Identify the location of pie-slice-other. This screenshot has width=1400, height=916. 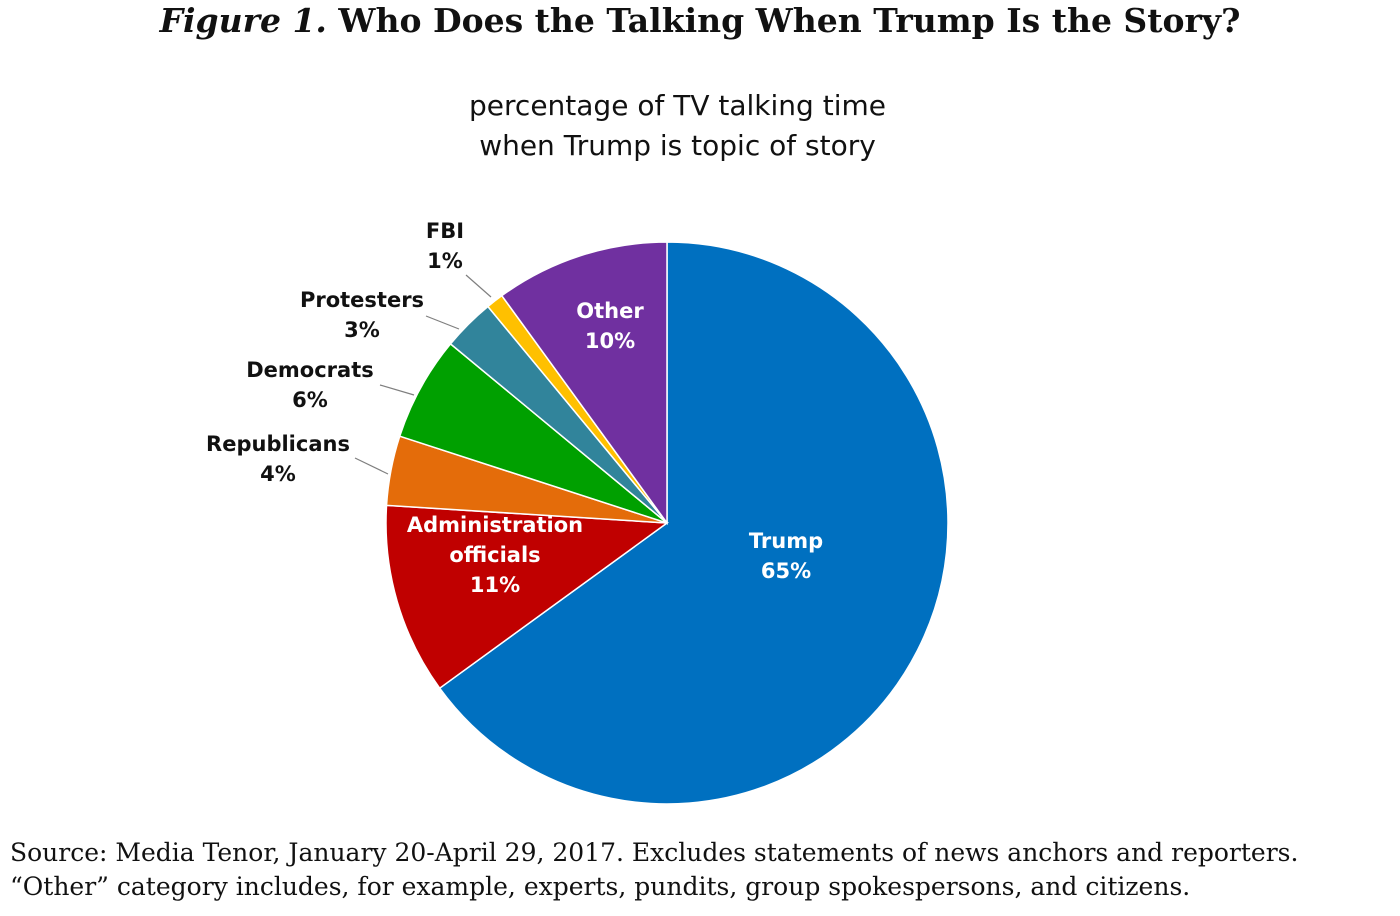
(584, 383).